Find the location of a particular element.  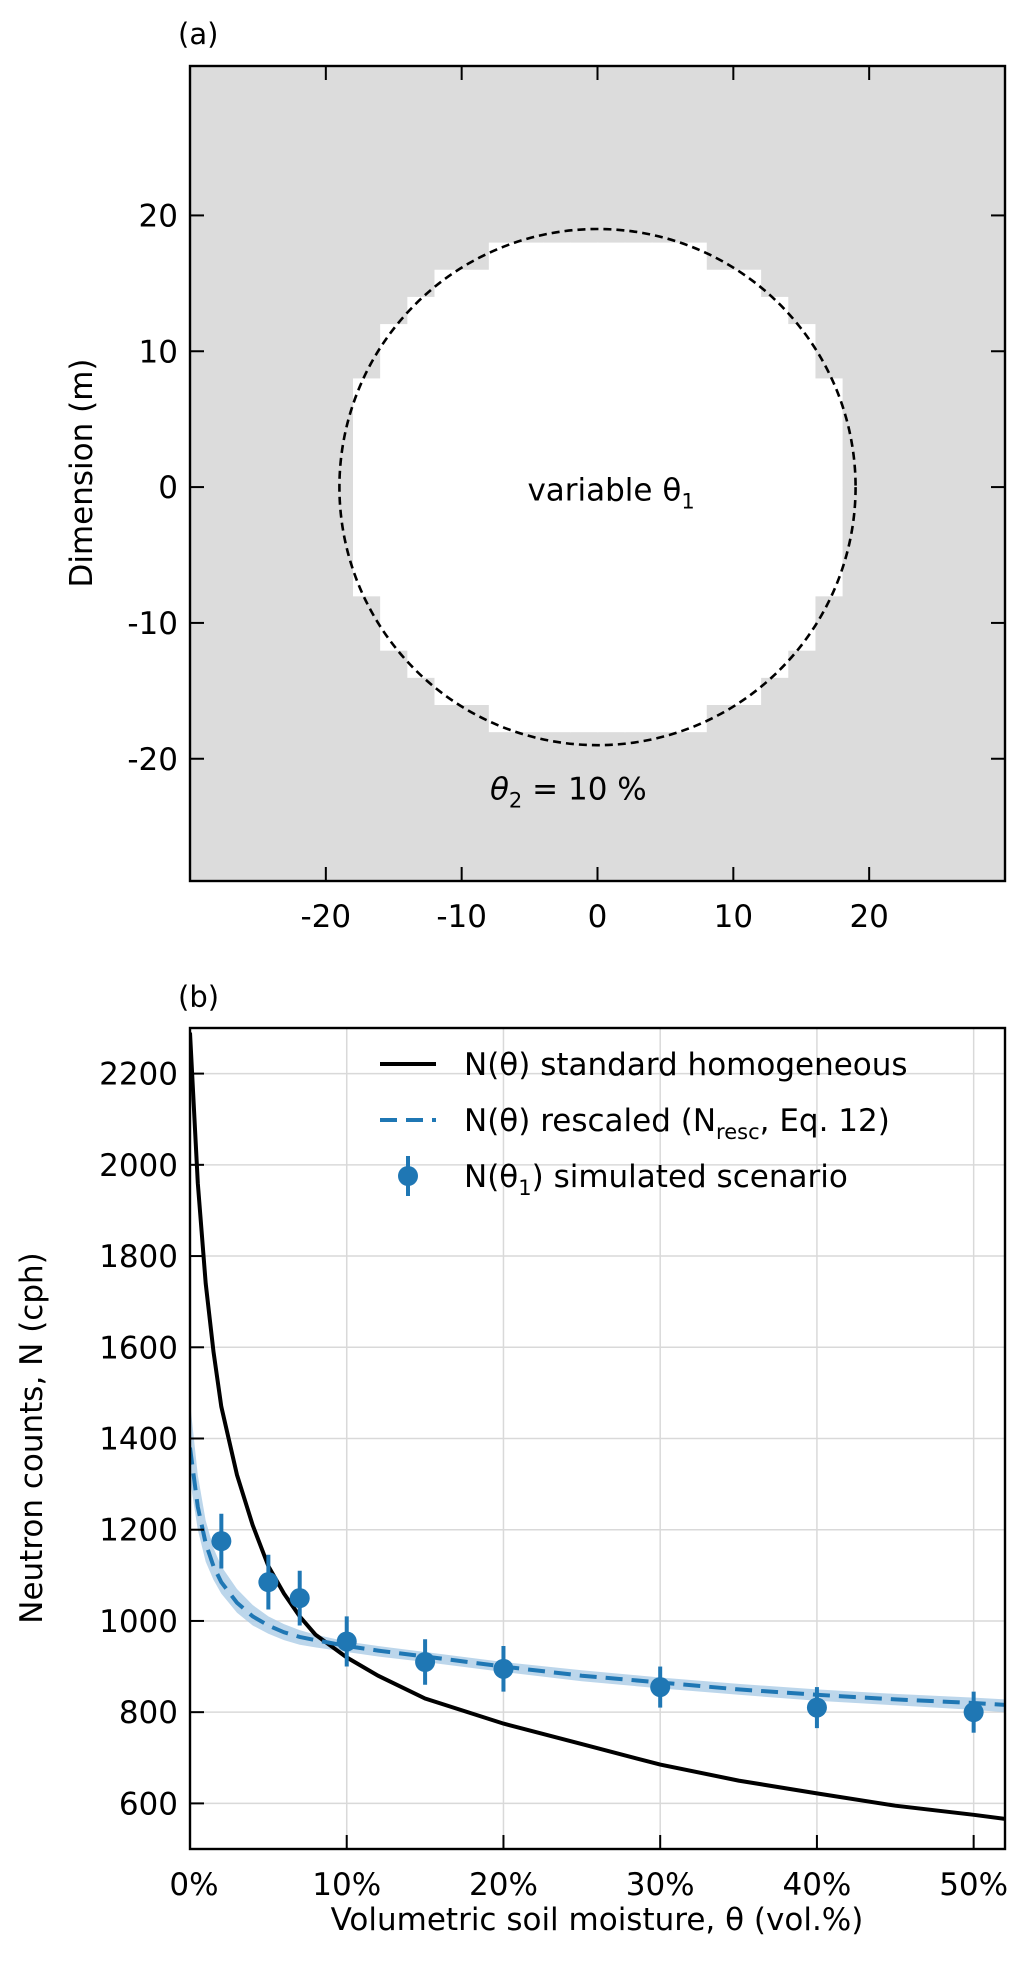

a-y-tick-label: -20 is located at coordinates (152, 760).